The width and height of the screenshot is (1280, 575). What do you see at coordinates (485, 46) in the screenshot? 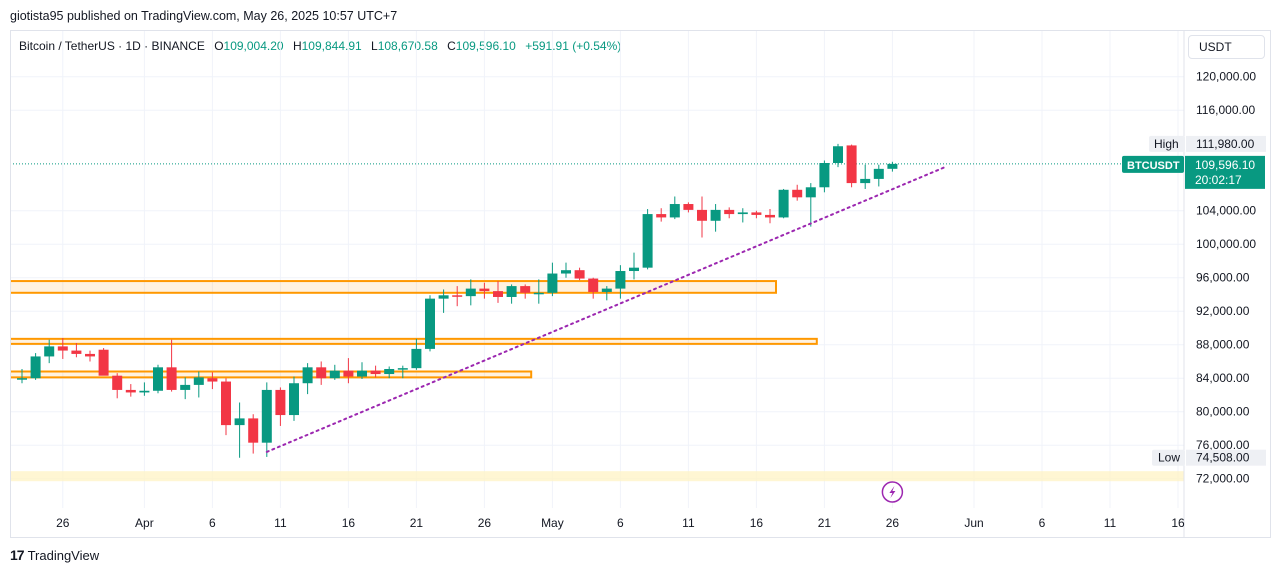
I see `close-value: 109,596.10` at bounding box center [485, 46].